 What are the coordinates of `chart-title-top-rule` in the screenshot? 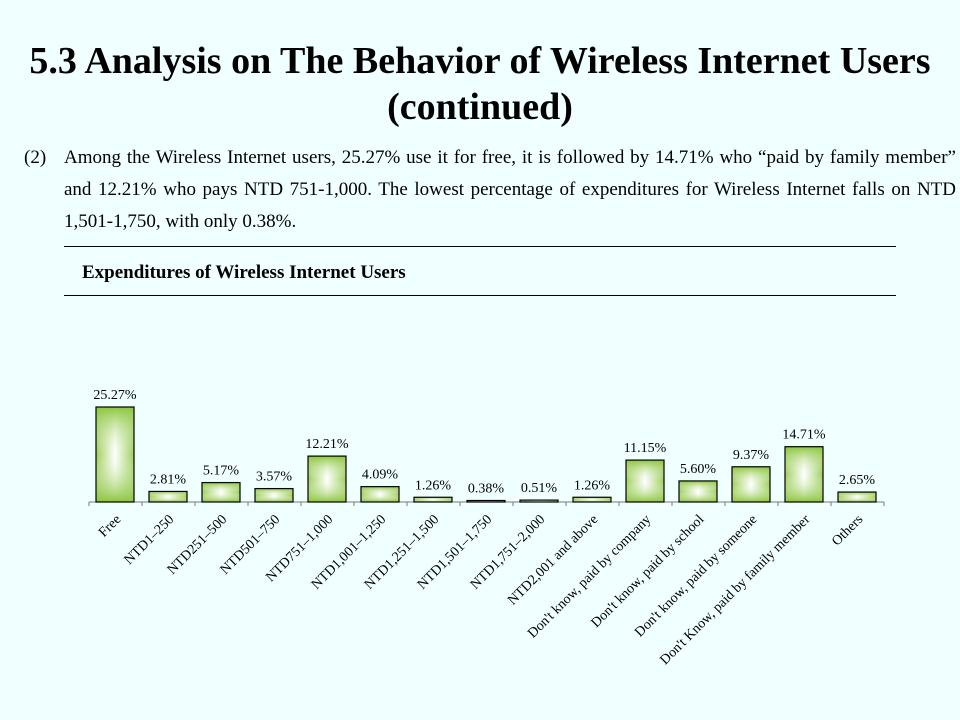 It's located at (480, 246).